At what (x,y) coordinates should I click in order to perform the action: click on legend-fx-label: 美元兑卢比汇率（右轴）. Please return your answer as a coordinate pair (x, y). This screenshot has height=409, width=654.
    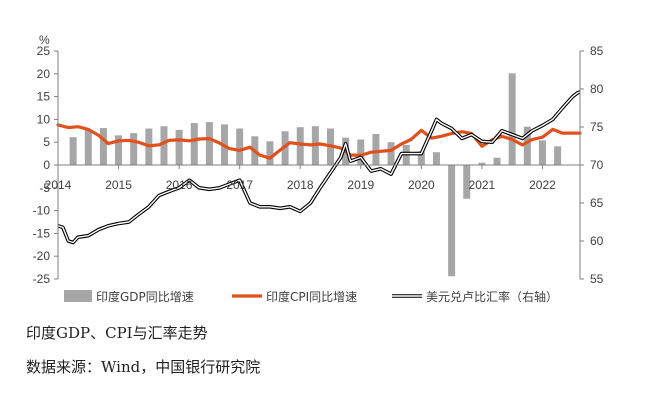
    Looking at the image, I should click on (492, 296).